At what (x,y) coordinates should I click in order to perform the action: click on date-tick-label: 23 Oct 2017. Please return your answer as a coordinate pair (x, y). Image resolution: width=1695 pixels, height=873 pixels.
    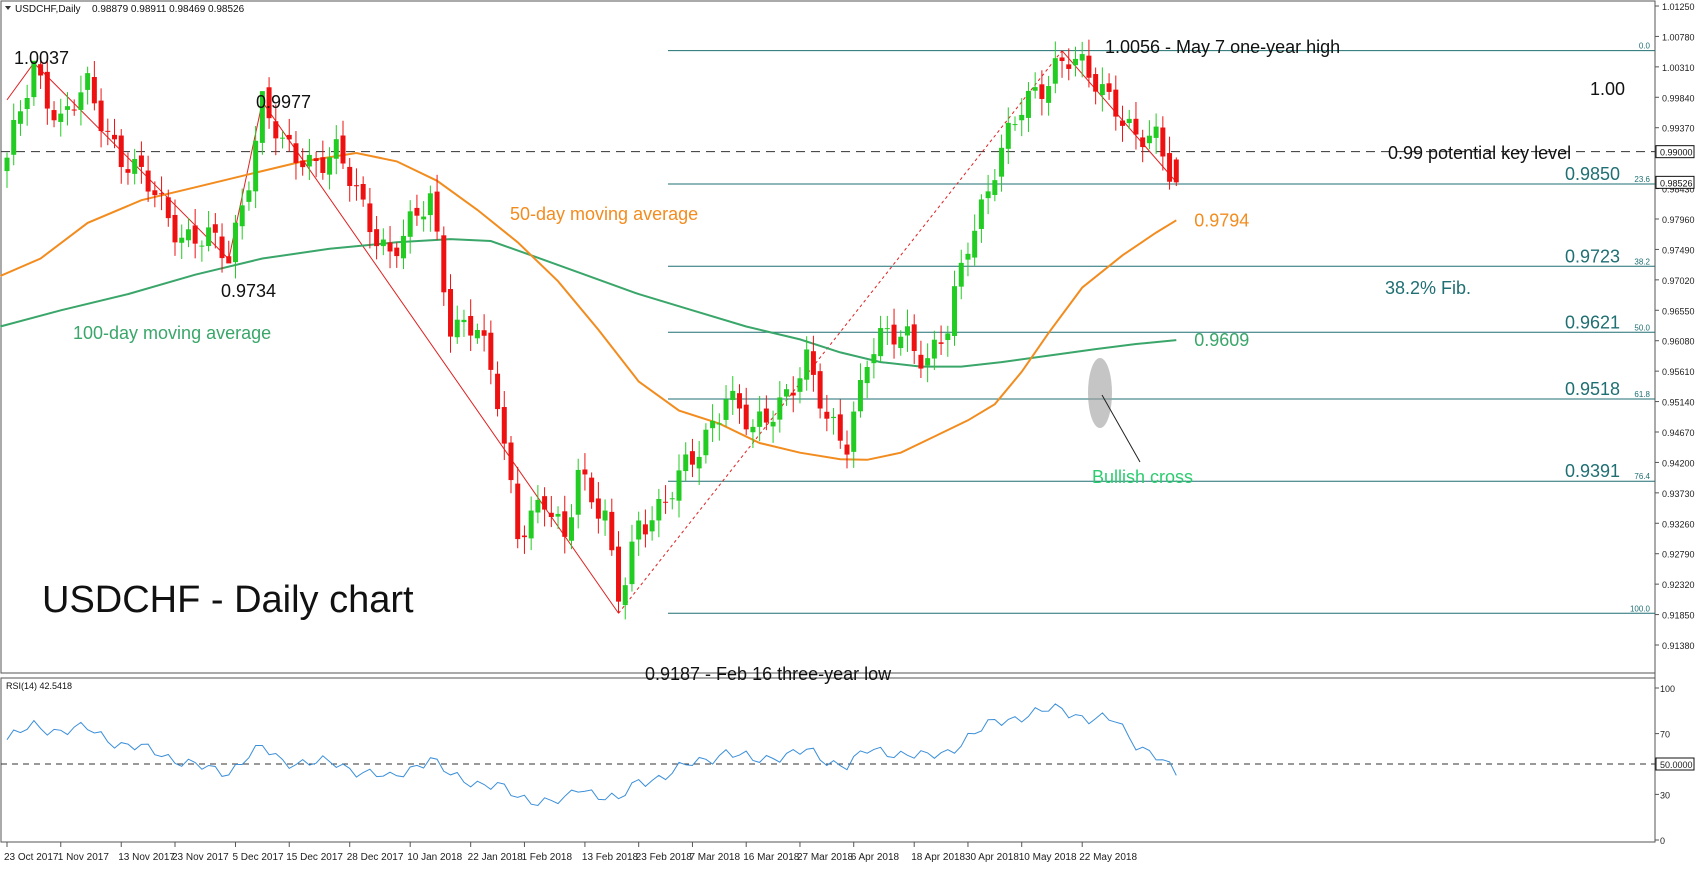
    Looking at the image, I should click on (31, 857).